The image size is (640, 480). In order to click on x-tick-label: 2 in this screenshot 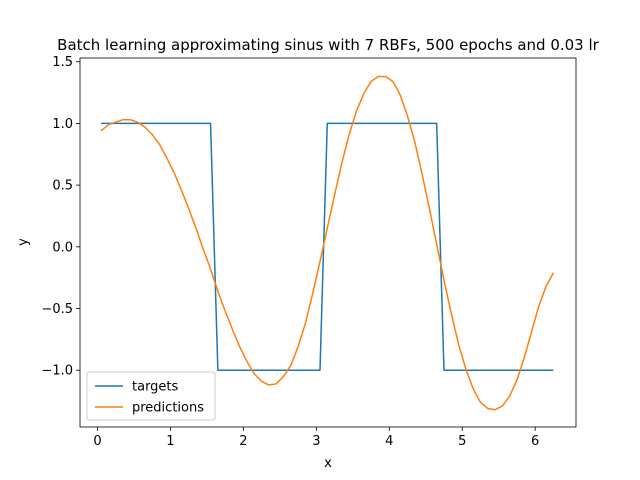, I will do `click(243, 441)`.